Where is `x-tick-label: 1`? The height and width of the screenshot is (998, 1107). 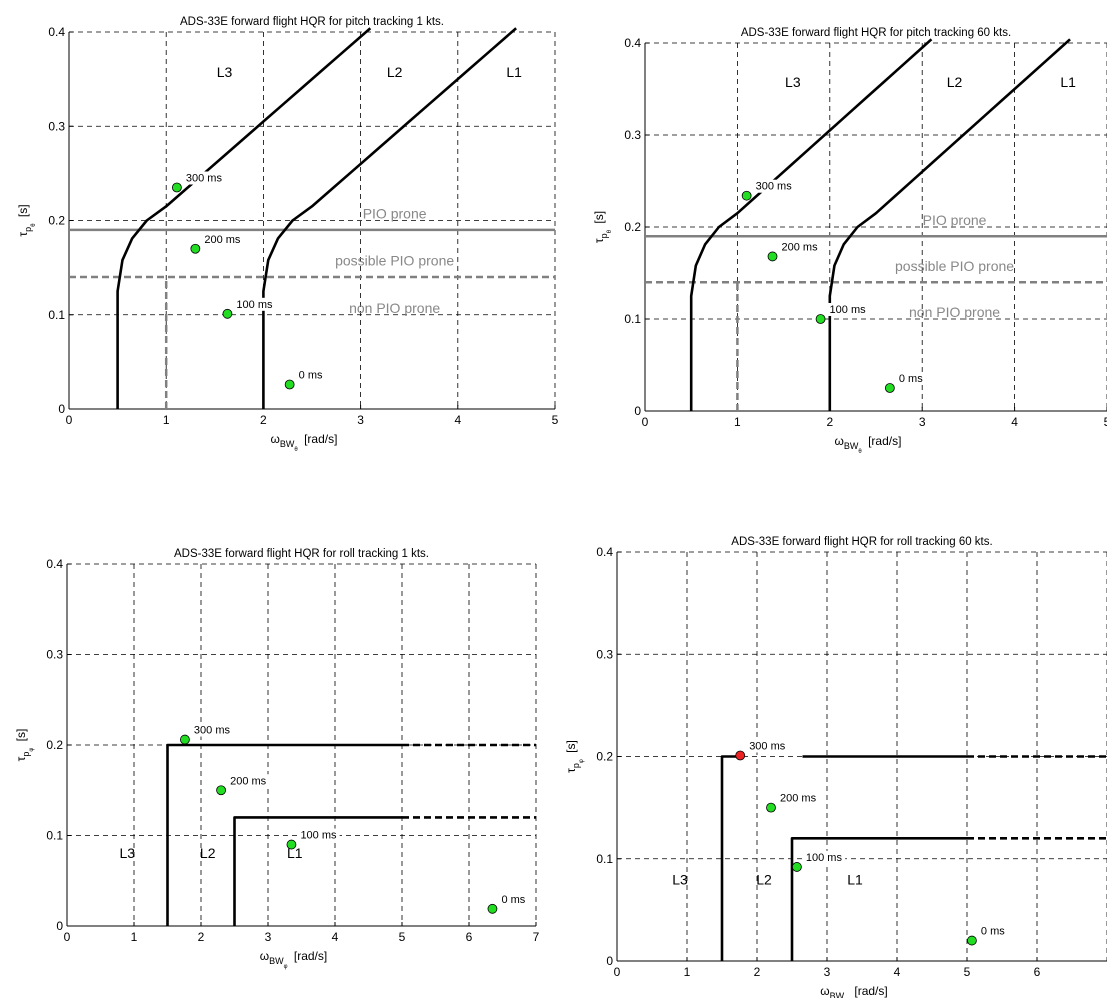
x-tick-label: 1 is located at coordinates (166, 420).